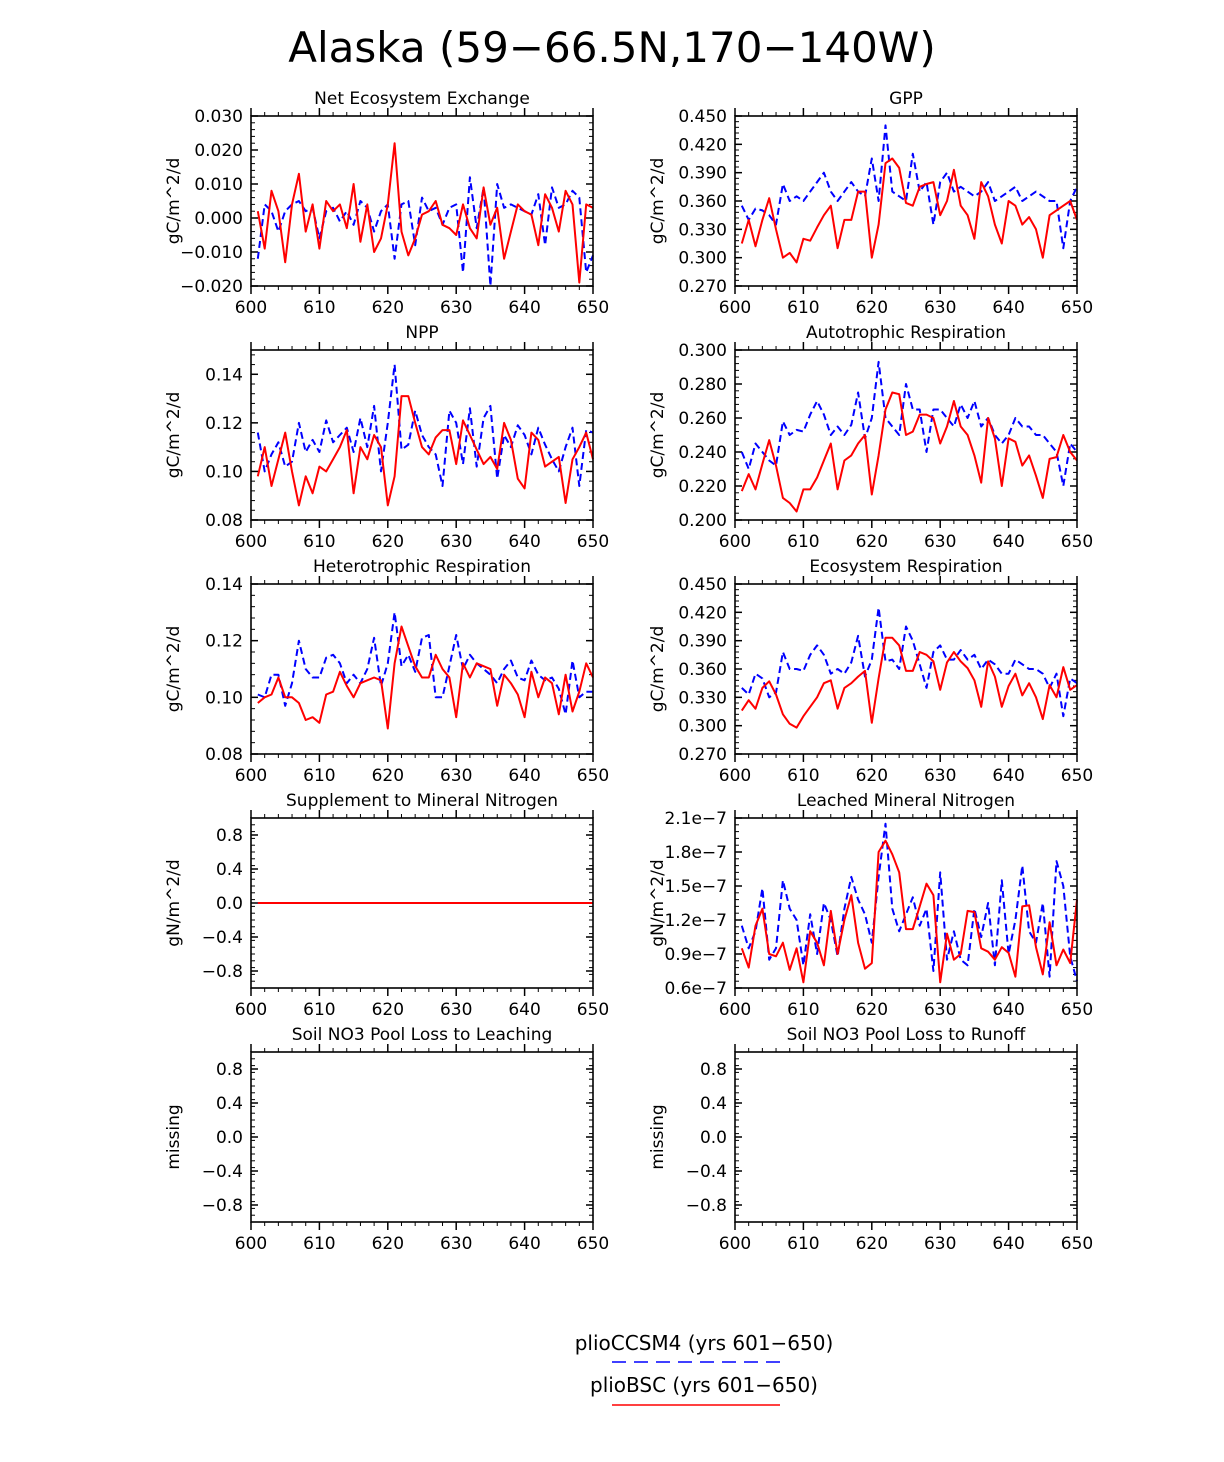 This screenshot has width=1224, height=1462. Describe the element at coordinates (906, 333) in the screenshot. I see `panel-title: Autotrophic Respiration` at that location.